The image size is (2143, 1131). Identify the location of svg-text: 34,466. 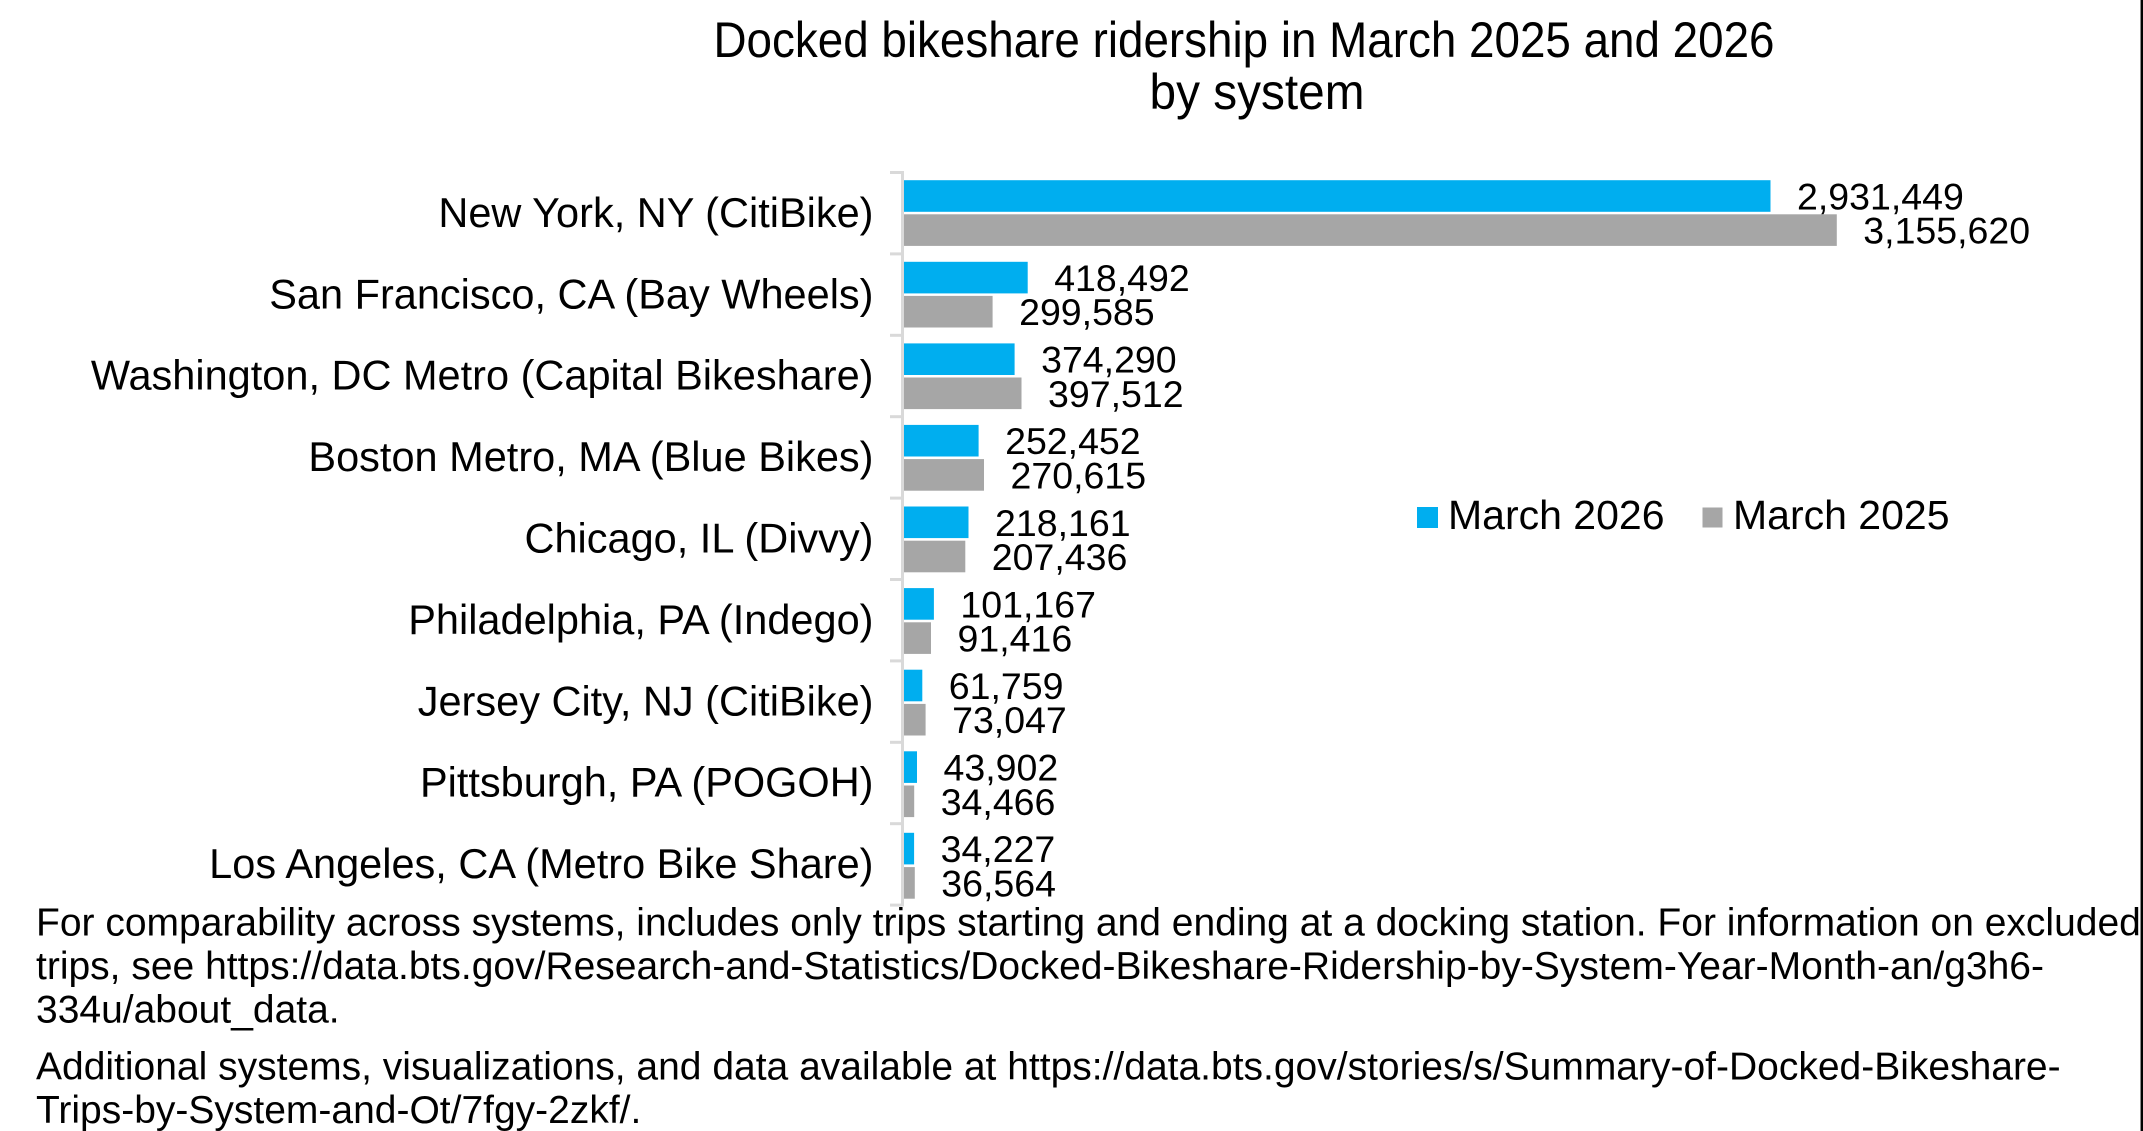
(998, 802).